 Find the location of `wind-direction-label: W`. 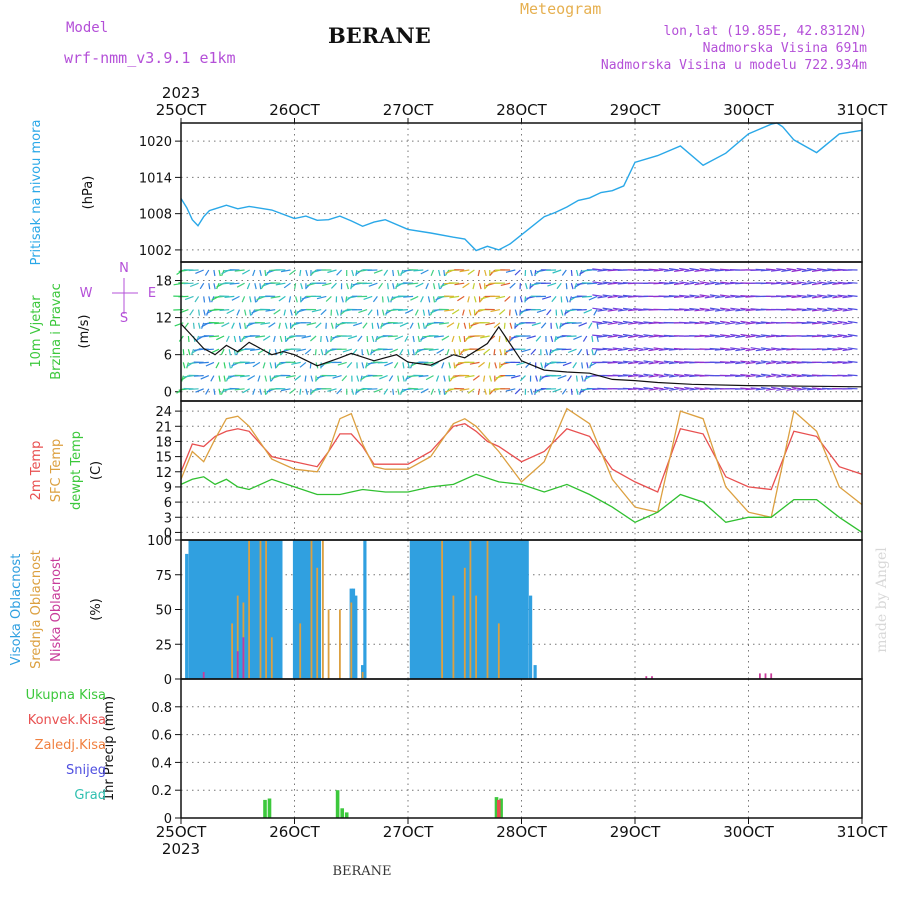

wind-direction-label: W is located at coordinates (86, 293).